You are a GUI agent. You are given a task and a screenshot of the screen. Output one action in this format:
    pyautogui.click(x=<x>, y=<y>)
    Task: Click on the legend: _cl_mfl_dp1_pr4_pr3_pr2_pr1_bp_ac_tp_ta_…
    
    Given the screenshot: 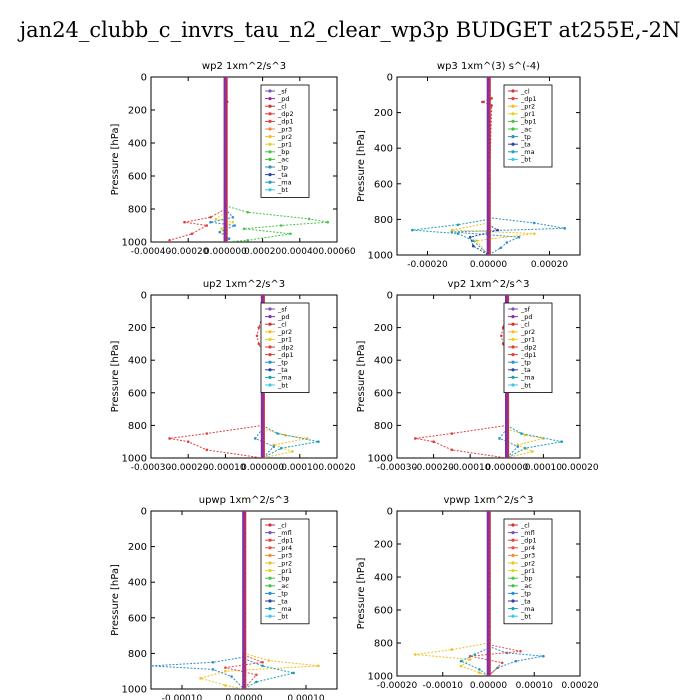 What is the action you would take?
    pyautogui.click(x=285, y=571)
    